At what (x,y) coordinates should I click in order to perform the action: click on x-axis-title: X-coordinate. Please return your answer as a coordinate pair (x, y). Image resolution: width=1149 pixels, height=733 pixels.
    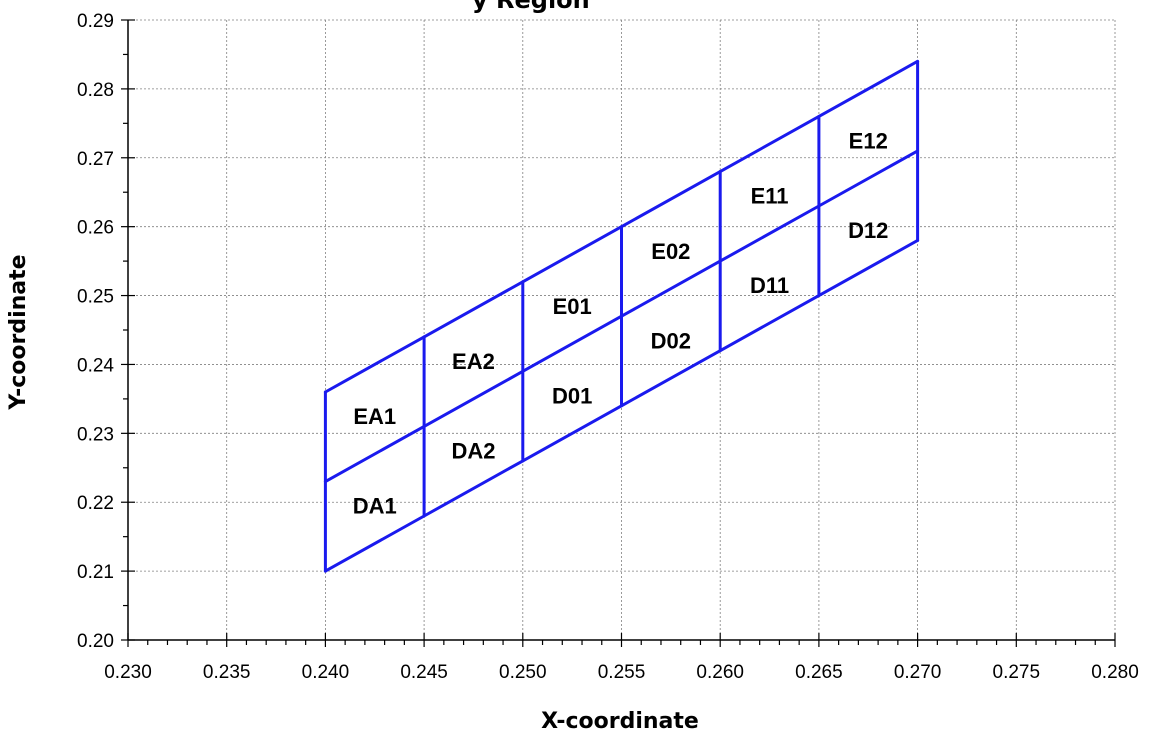
    Looking at the image, I should click on (620, 721).